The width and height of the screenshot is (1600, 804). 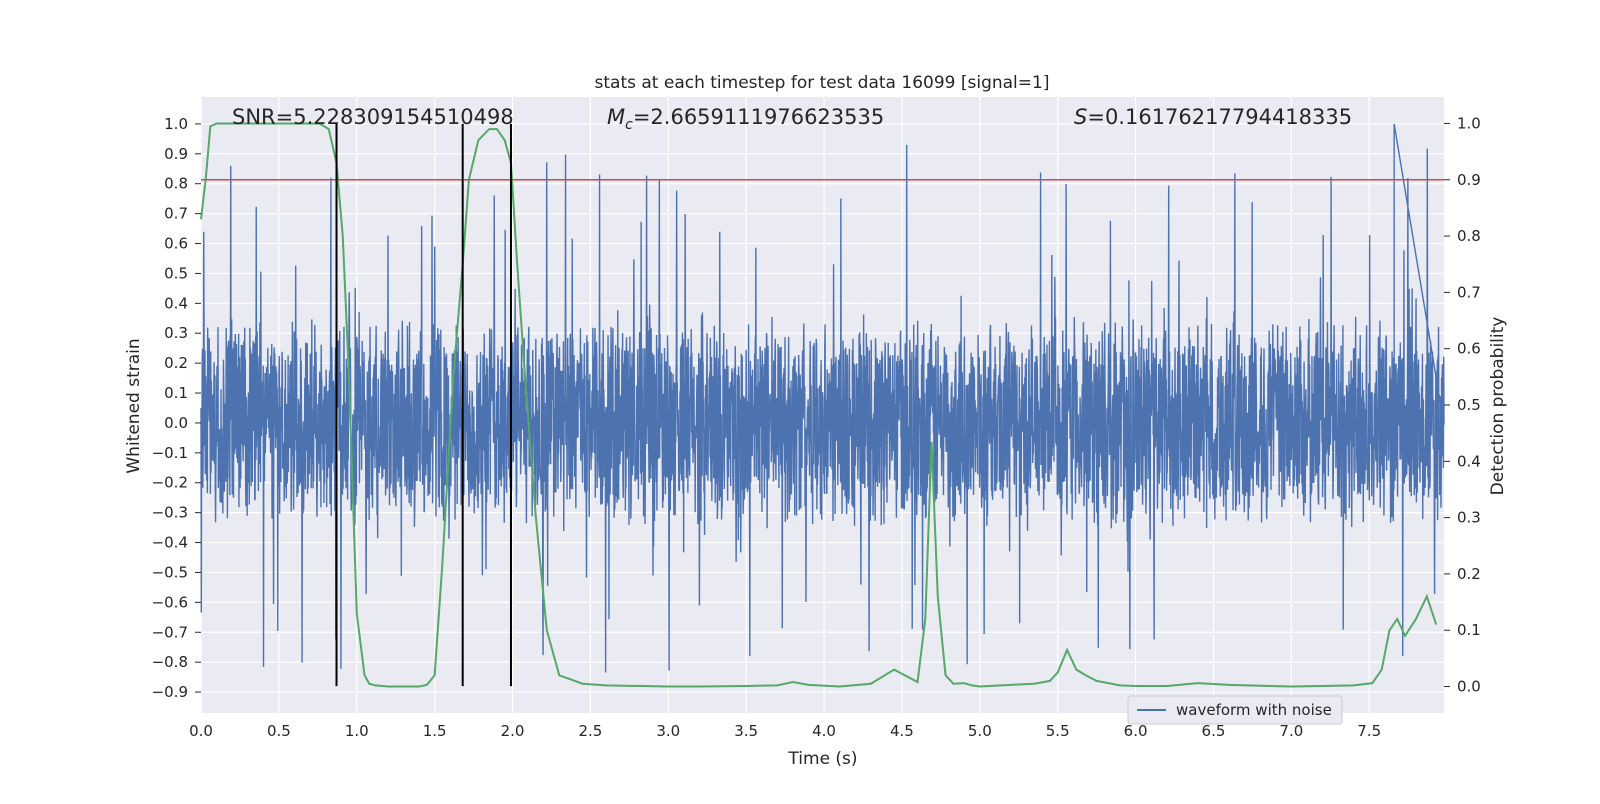 What do you see at coordinates (170, 543) in the screenshot?
I see `y-tick-label-left: −0.4` at bounding box center [170, 543].